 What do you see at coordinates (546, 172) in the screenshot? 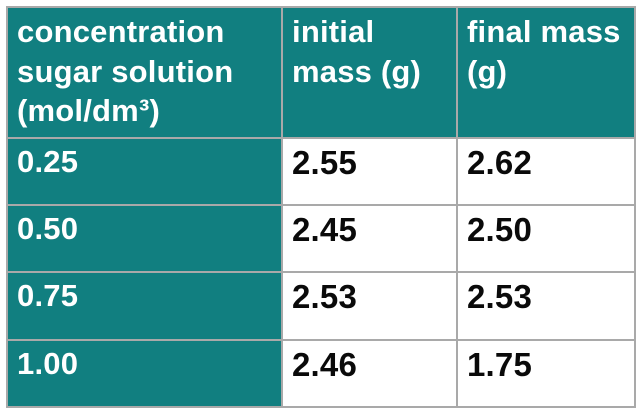
I see `final-mass-cell: 2.62` at bounding box center [546, 172].